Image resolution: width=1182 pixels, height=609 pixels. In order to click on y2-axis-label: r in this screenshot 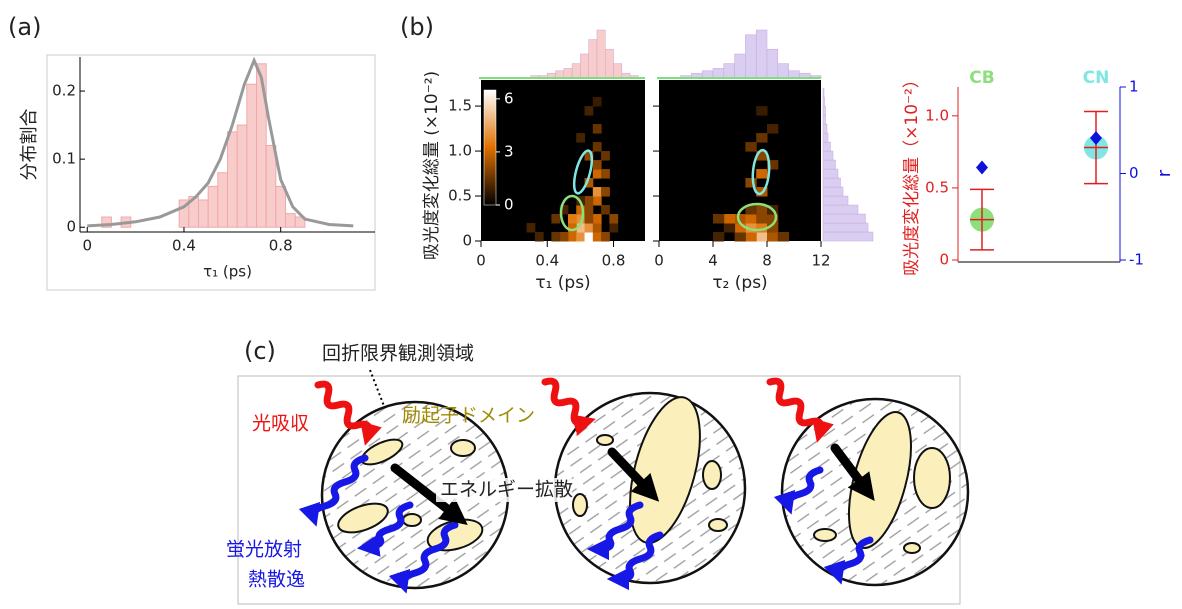, I will do `click(1164, 173)`.